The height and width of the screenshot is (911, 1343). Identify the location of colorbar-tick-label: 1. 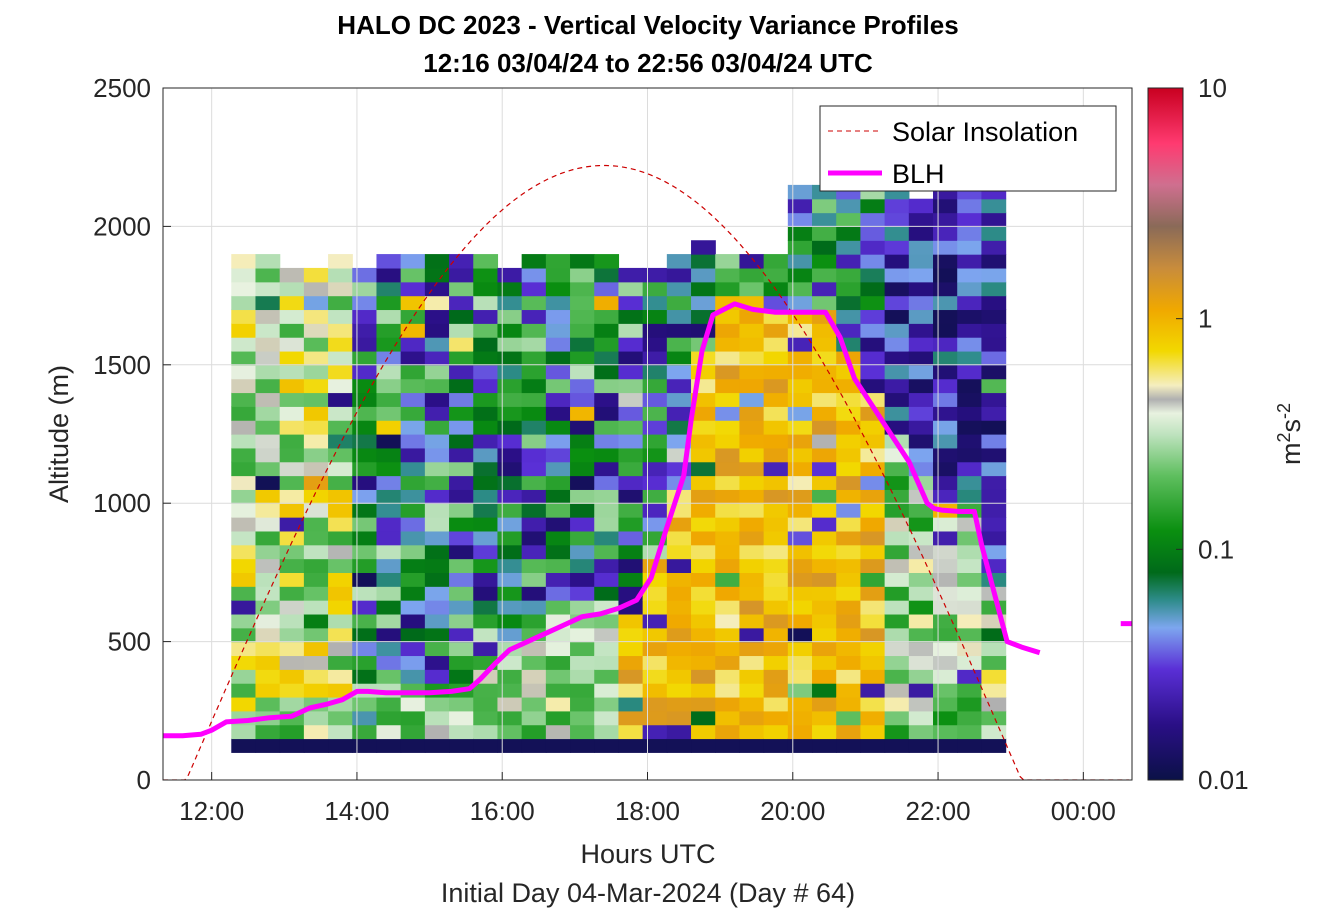
(1205, 319).